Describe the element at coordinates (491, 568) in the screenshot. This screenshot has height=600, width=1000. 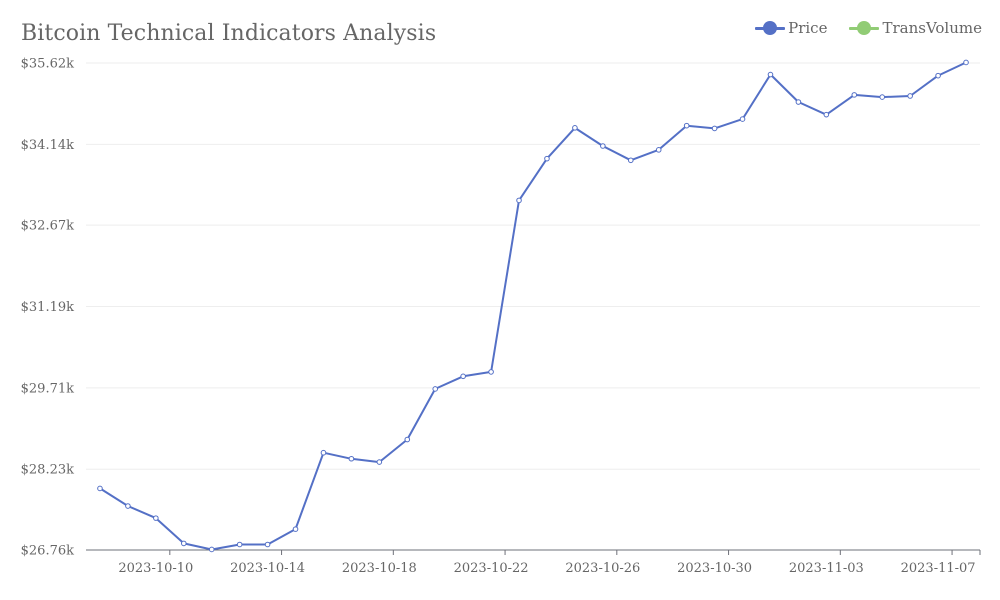
I see `x-tick-label: 2023-10-22` at that location.